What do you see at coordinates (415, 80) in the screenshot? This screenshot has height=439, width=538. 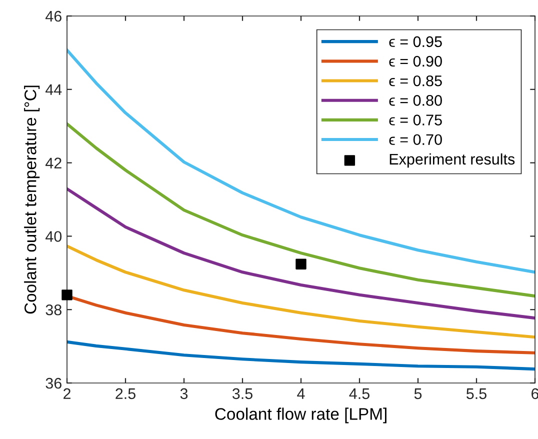 I see `legend-label: ϵ = 0.85` at bounding box center [415, 80].